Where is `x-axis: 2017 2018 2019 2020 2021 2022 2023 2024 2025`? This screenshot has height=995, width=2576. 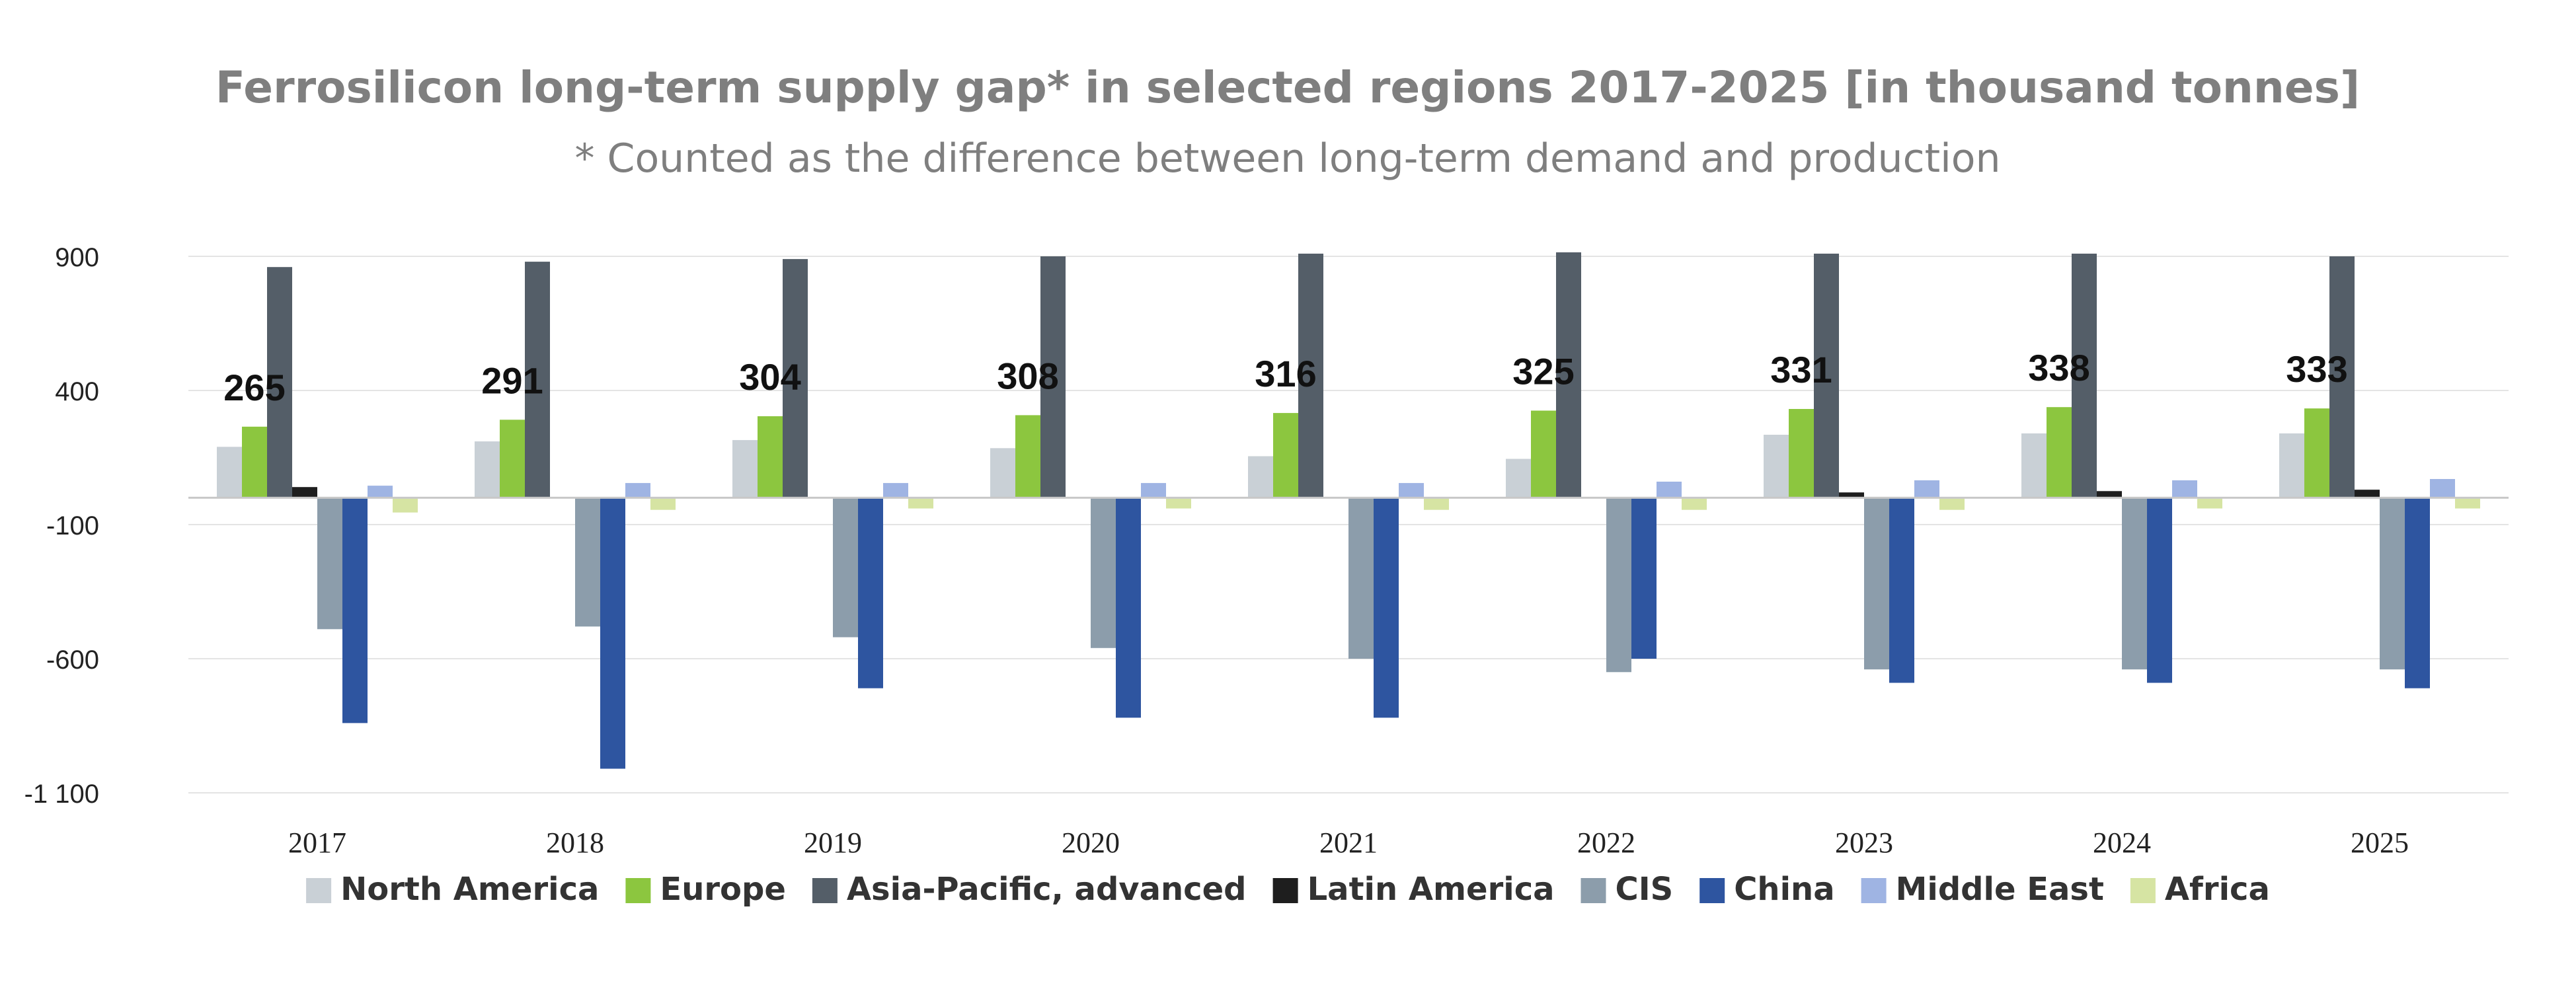
x-axis: 2017 2018 2019 2020 2021 2022 2023 2024 2025 is located at coordinates (1348, 843).